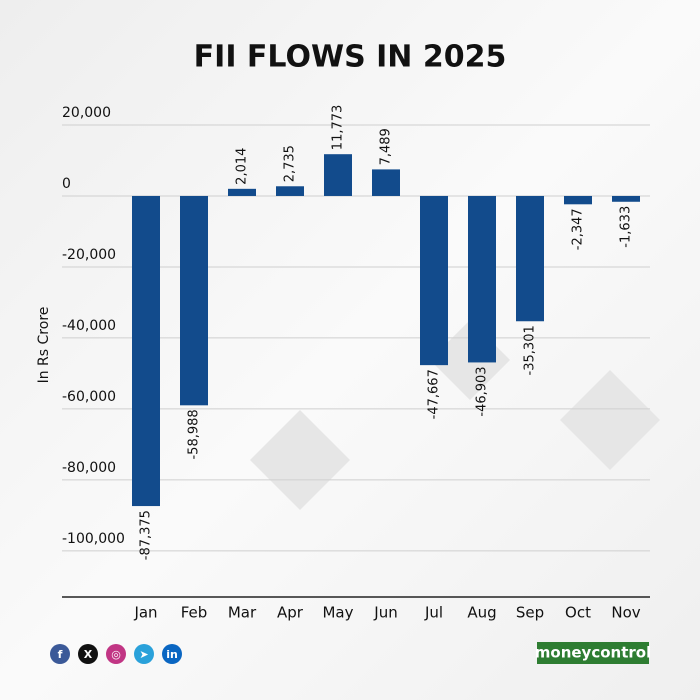  Describe the element at coordinates (386, 146) in the screenshot. I see `value-label: 7,489` at that location.